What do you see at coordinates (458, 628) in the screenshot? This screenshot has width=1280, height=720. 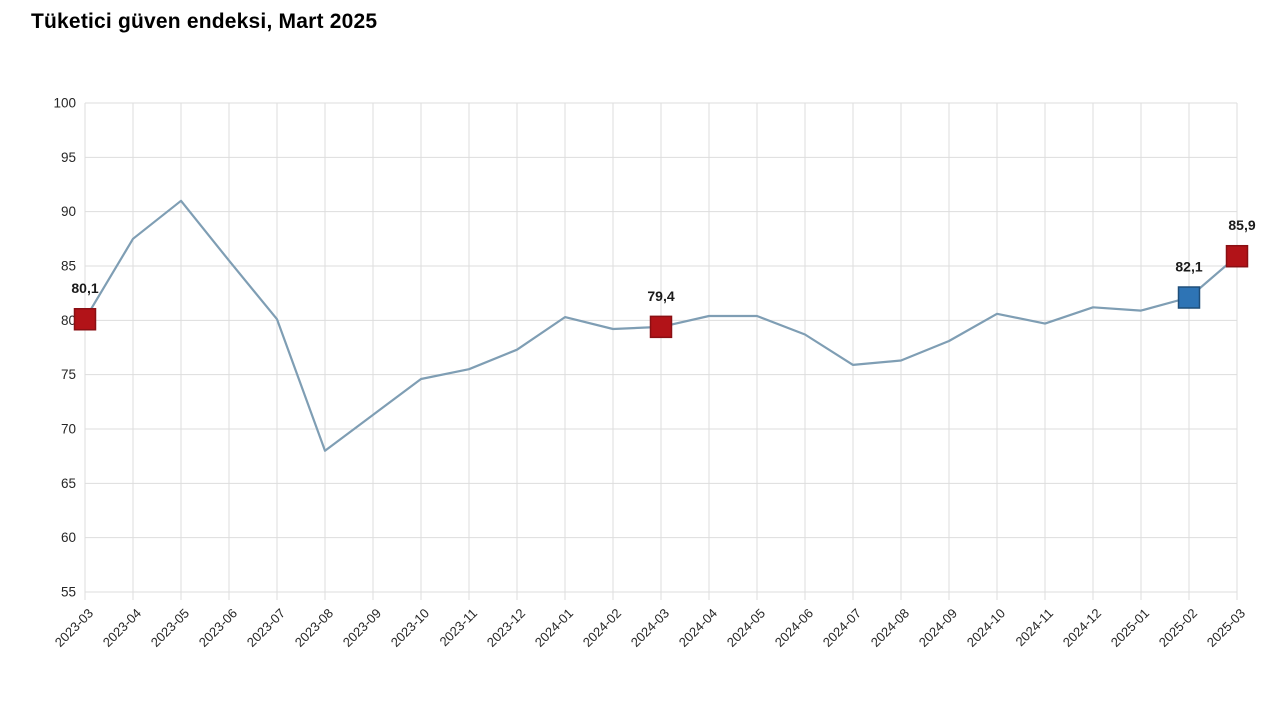 I see `svg-text: 2023-11` at bounding box center [458, 628].